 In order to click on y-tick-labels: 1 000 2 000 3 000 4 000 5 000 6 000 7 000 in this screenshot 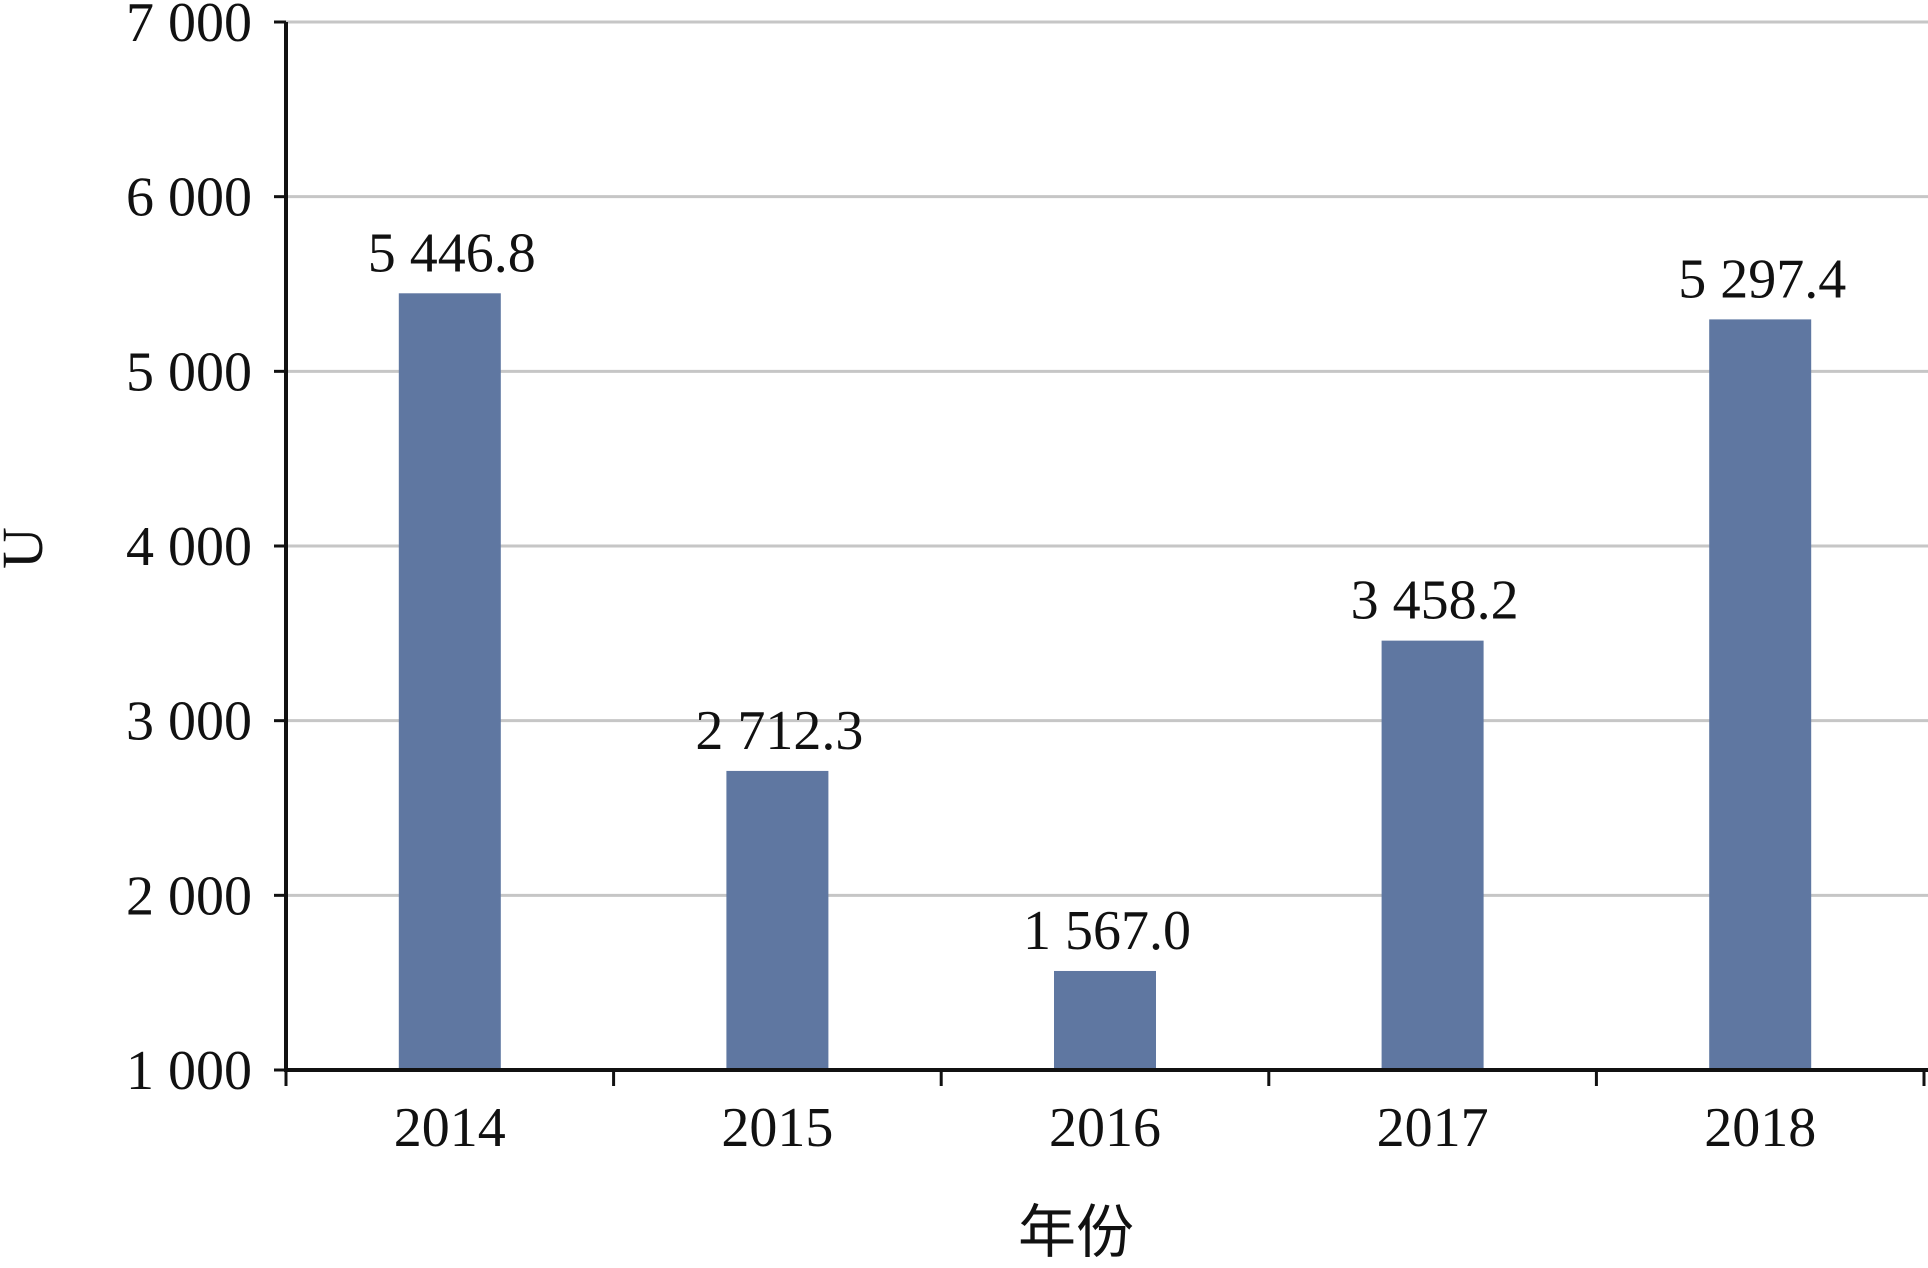, I will do `click(189, 551)`.